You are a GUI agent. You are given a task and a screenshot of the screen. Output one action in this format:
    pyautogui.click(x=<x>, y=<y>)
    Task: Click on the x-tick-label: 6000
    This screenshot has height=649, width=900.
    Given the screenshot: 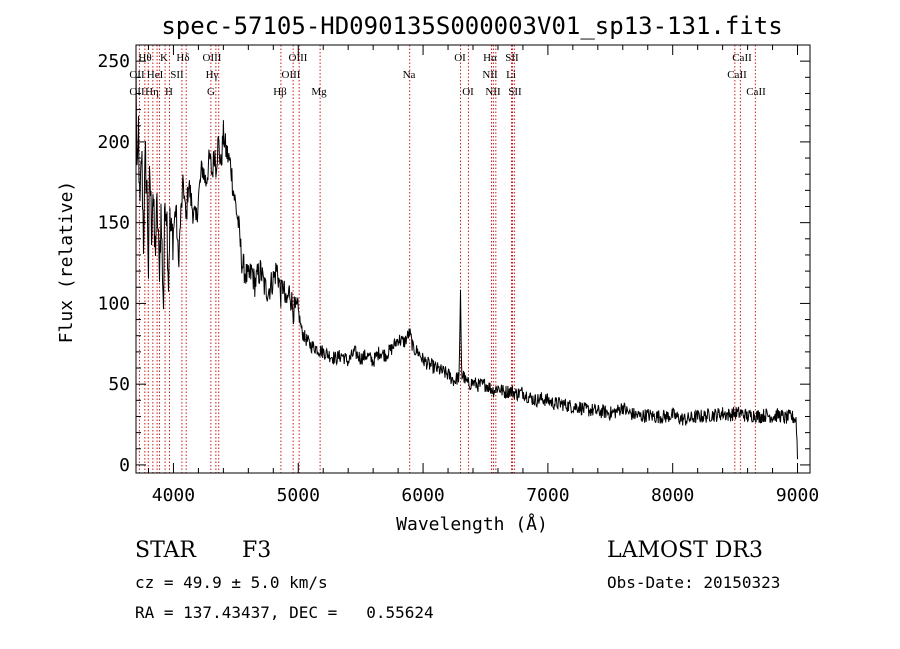 What is the action you would take?
    pyautogui.click(x=422, y=495)
    